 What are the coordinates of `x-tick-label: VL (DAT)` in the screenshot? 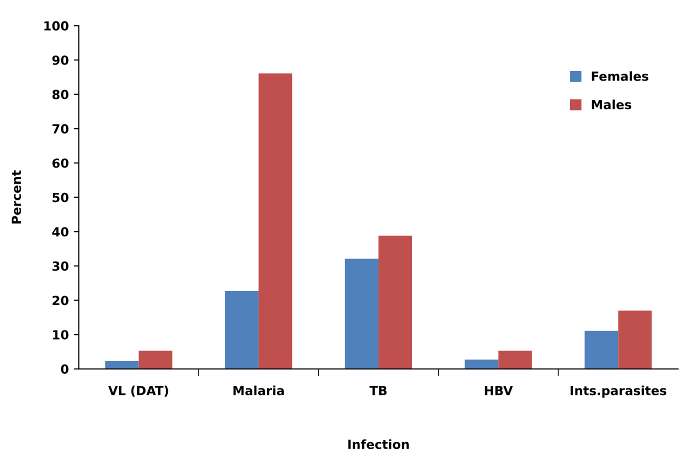 It's located at (138, 391).